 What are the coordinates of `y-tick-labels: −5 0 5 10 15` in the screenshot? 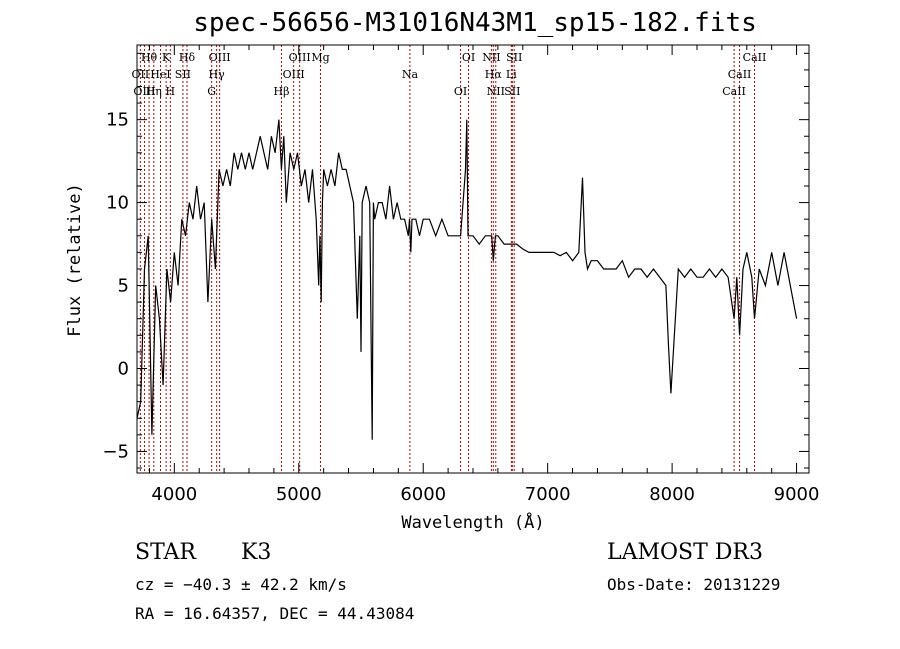 It's located at (115, 286).